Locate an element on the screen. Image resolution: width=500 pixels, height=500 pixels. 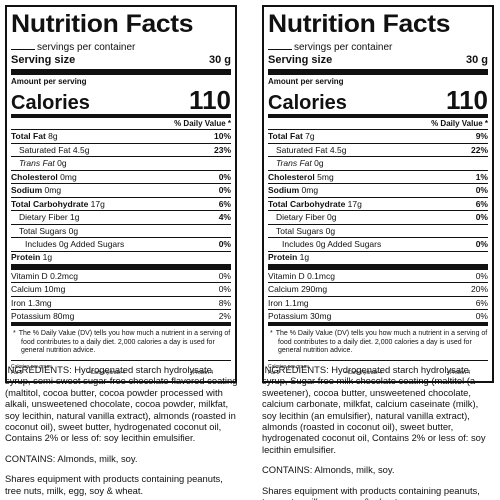
vitamin-row-iron: Iron 1.1mg 6% is located at coordinates (378, 303).